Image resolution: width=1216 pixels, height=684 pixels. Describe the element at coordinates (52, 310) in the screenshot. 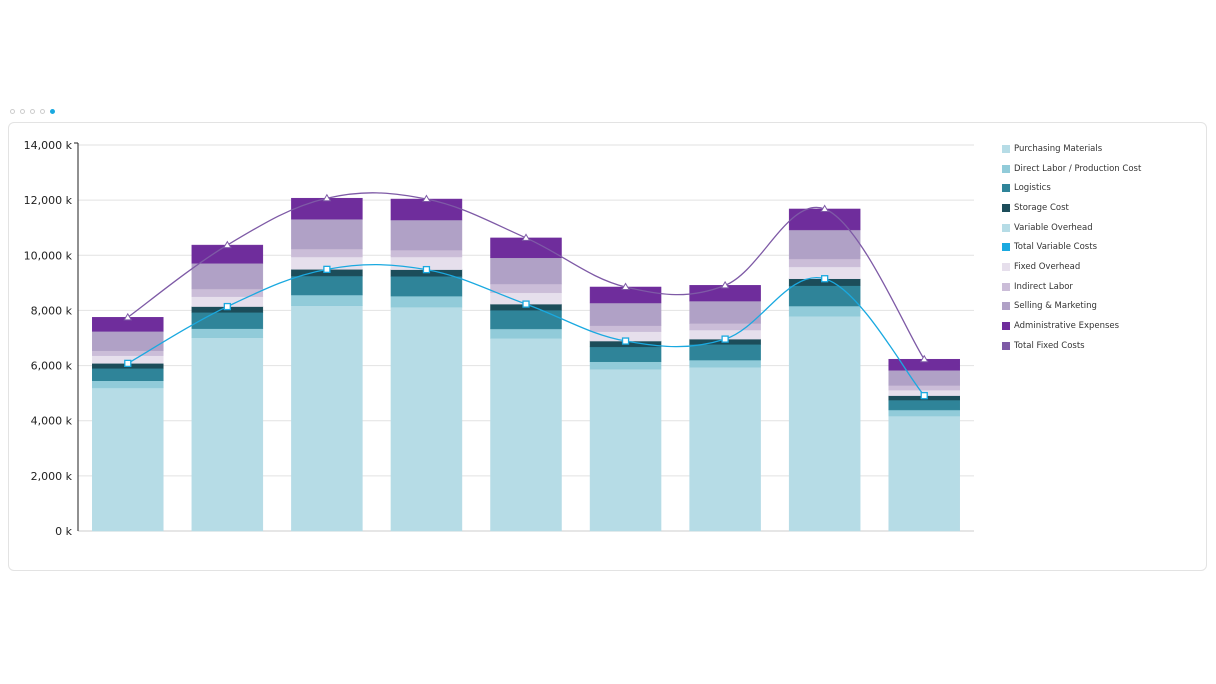

I see `y-tick-label: 8,000 k` at that location.